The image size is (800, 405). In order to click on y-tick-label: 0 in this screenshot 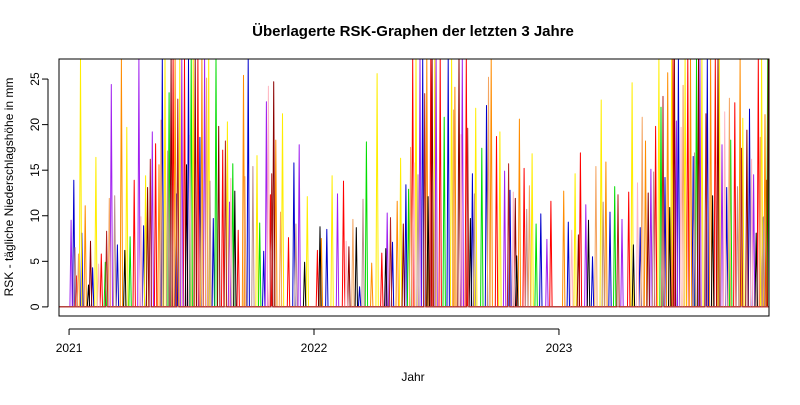, I will do `click(35, 306)`.